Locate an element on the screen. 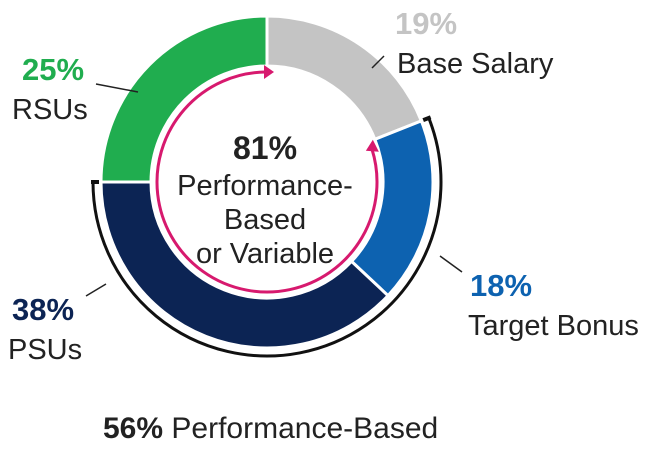 Image resolution: width=663 pixels, height=450 pixels. rsus-name: RSUs is located at coordinates (50, 110).